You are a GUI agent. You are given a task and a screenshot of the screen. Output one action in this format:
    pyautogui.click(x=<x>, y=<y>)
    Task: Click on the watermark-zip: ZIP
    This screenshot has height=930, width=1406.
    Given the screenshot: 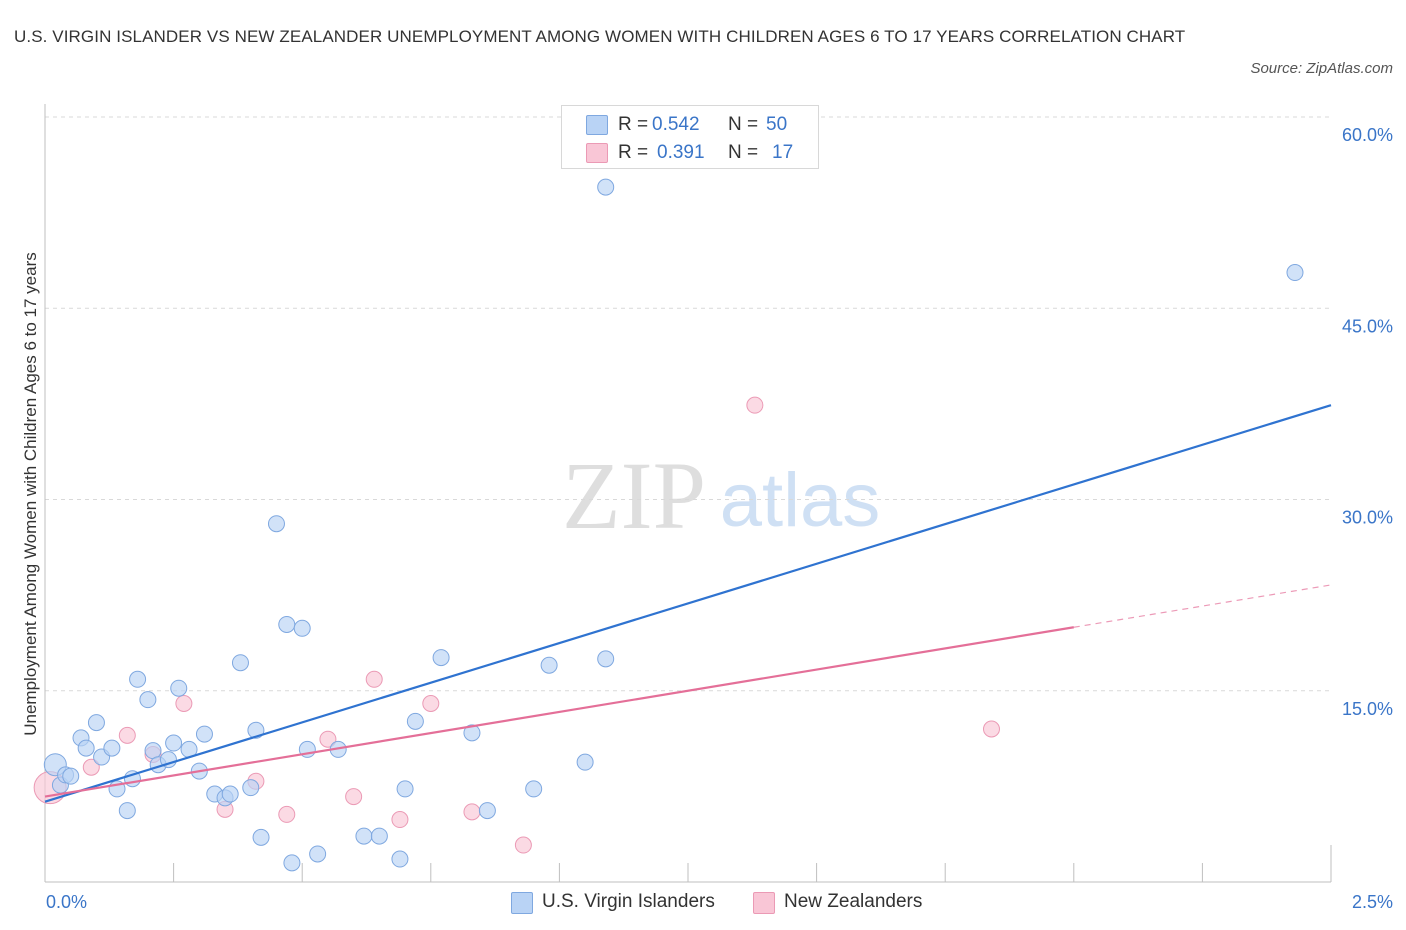 What is the action you would take?
    pyautogui.click(x=634, y=495)
    